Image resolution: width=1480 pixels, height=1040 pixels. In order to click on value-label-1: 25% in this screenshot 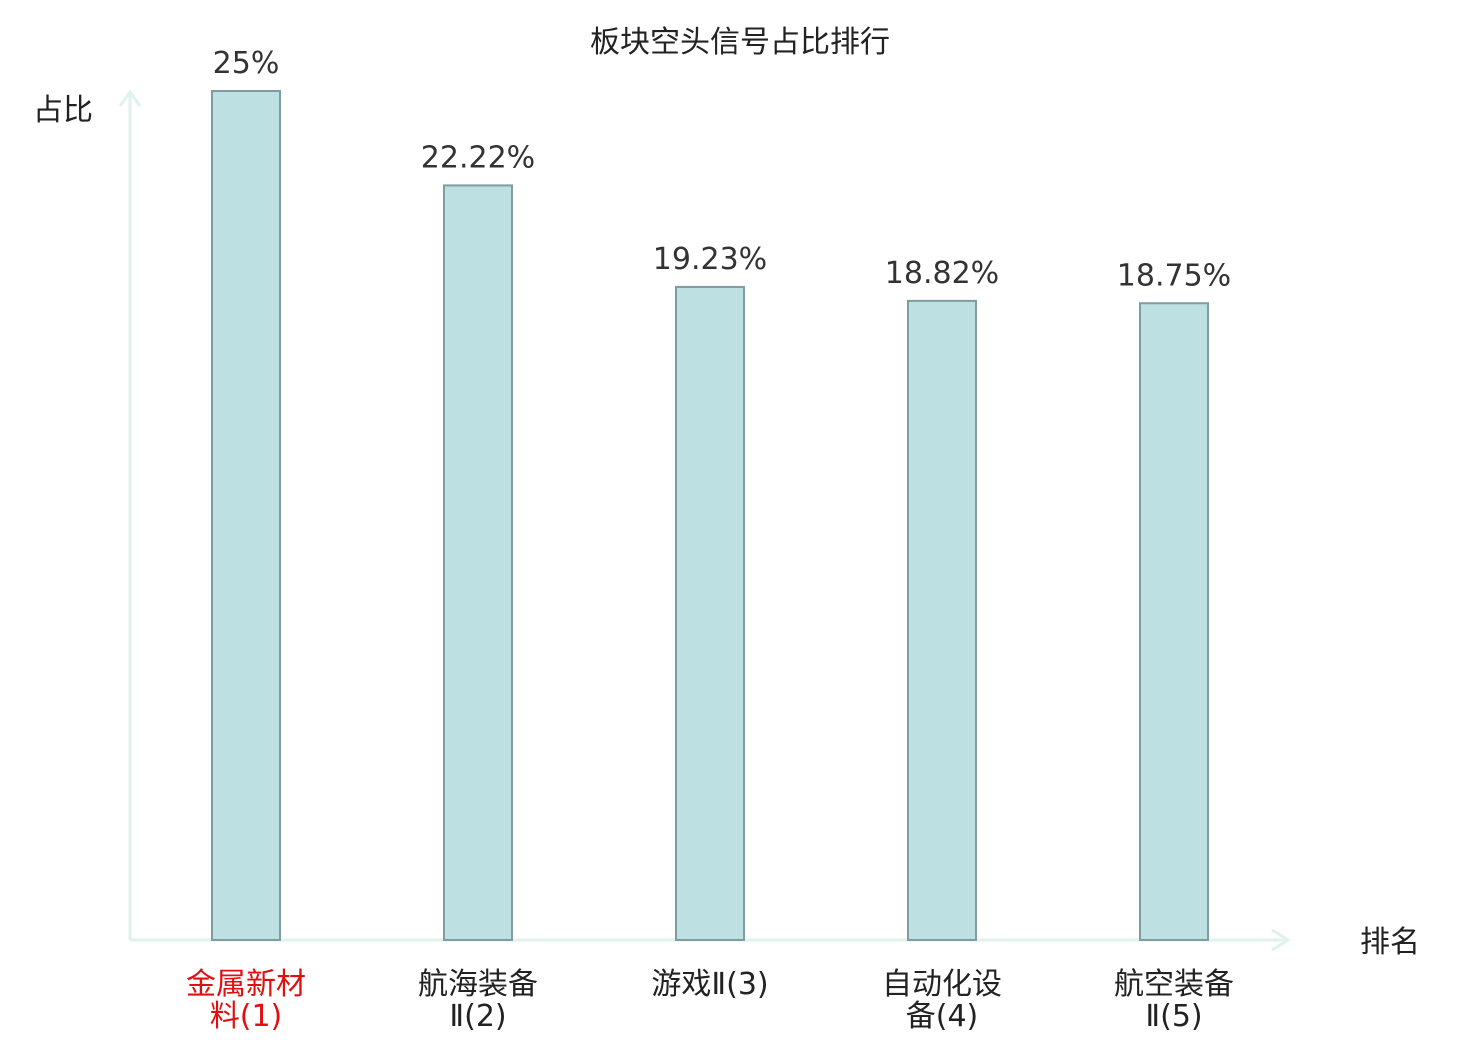, I will do `click(246, 63)`.